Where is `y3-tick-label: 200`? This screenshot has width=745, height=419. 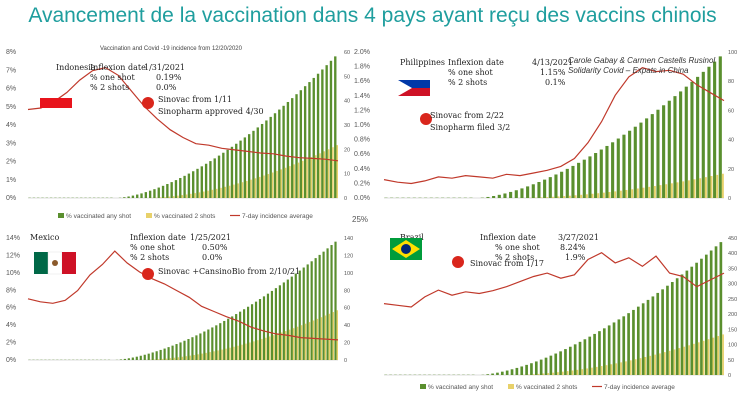 y3-tick-label: 200 is located at coordinates (732, 315).